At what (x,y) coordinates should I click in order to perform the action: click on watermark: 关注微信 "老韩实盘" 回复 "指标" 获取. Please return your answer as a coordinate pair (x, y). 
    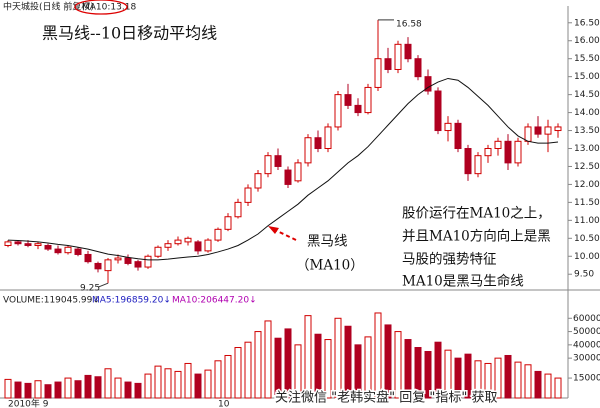
    Looking at the image, I should click on (386, 398).